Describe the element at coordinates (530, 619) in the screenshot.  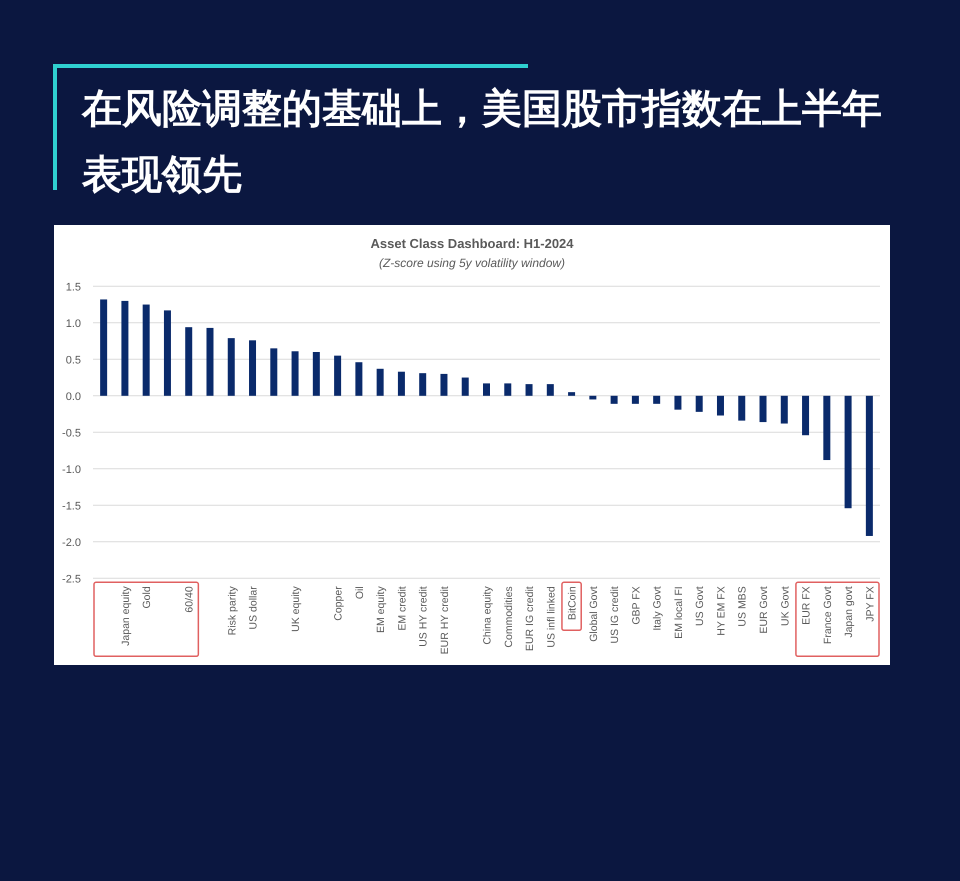
I see `x-tick-label: EUR IG credit` at that location.